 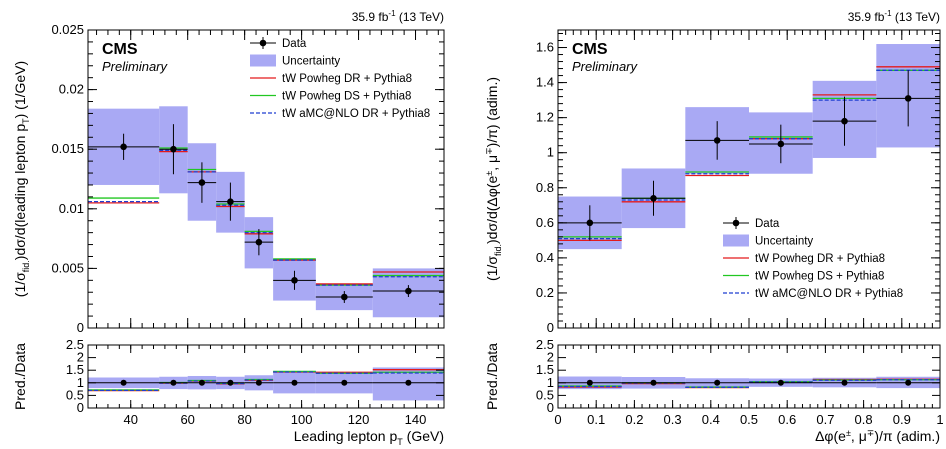 What do you see at coordinates (67, 267) in the screenshot?
I see `y-tick-label: 0.005` at bounding box center [67, 267].